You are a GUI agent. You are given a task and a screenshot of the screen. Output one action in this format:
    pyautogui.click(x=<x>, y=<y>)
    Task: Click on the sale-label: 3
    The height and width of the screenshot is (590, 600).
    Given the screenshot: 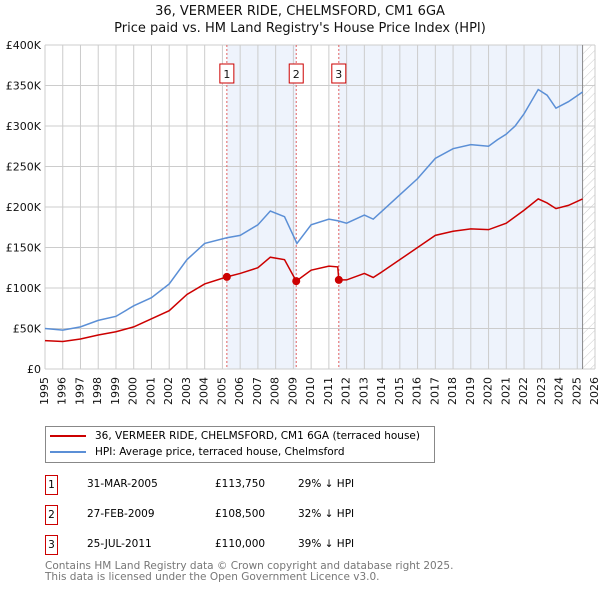 What is the action you would take?
    pyautogui.click(x=338, y=74)
    